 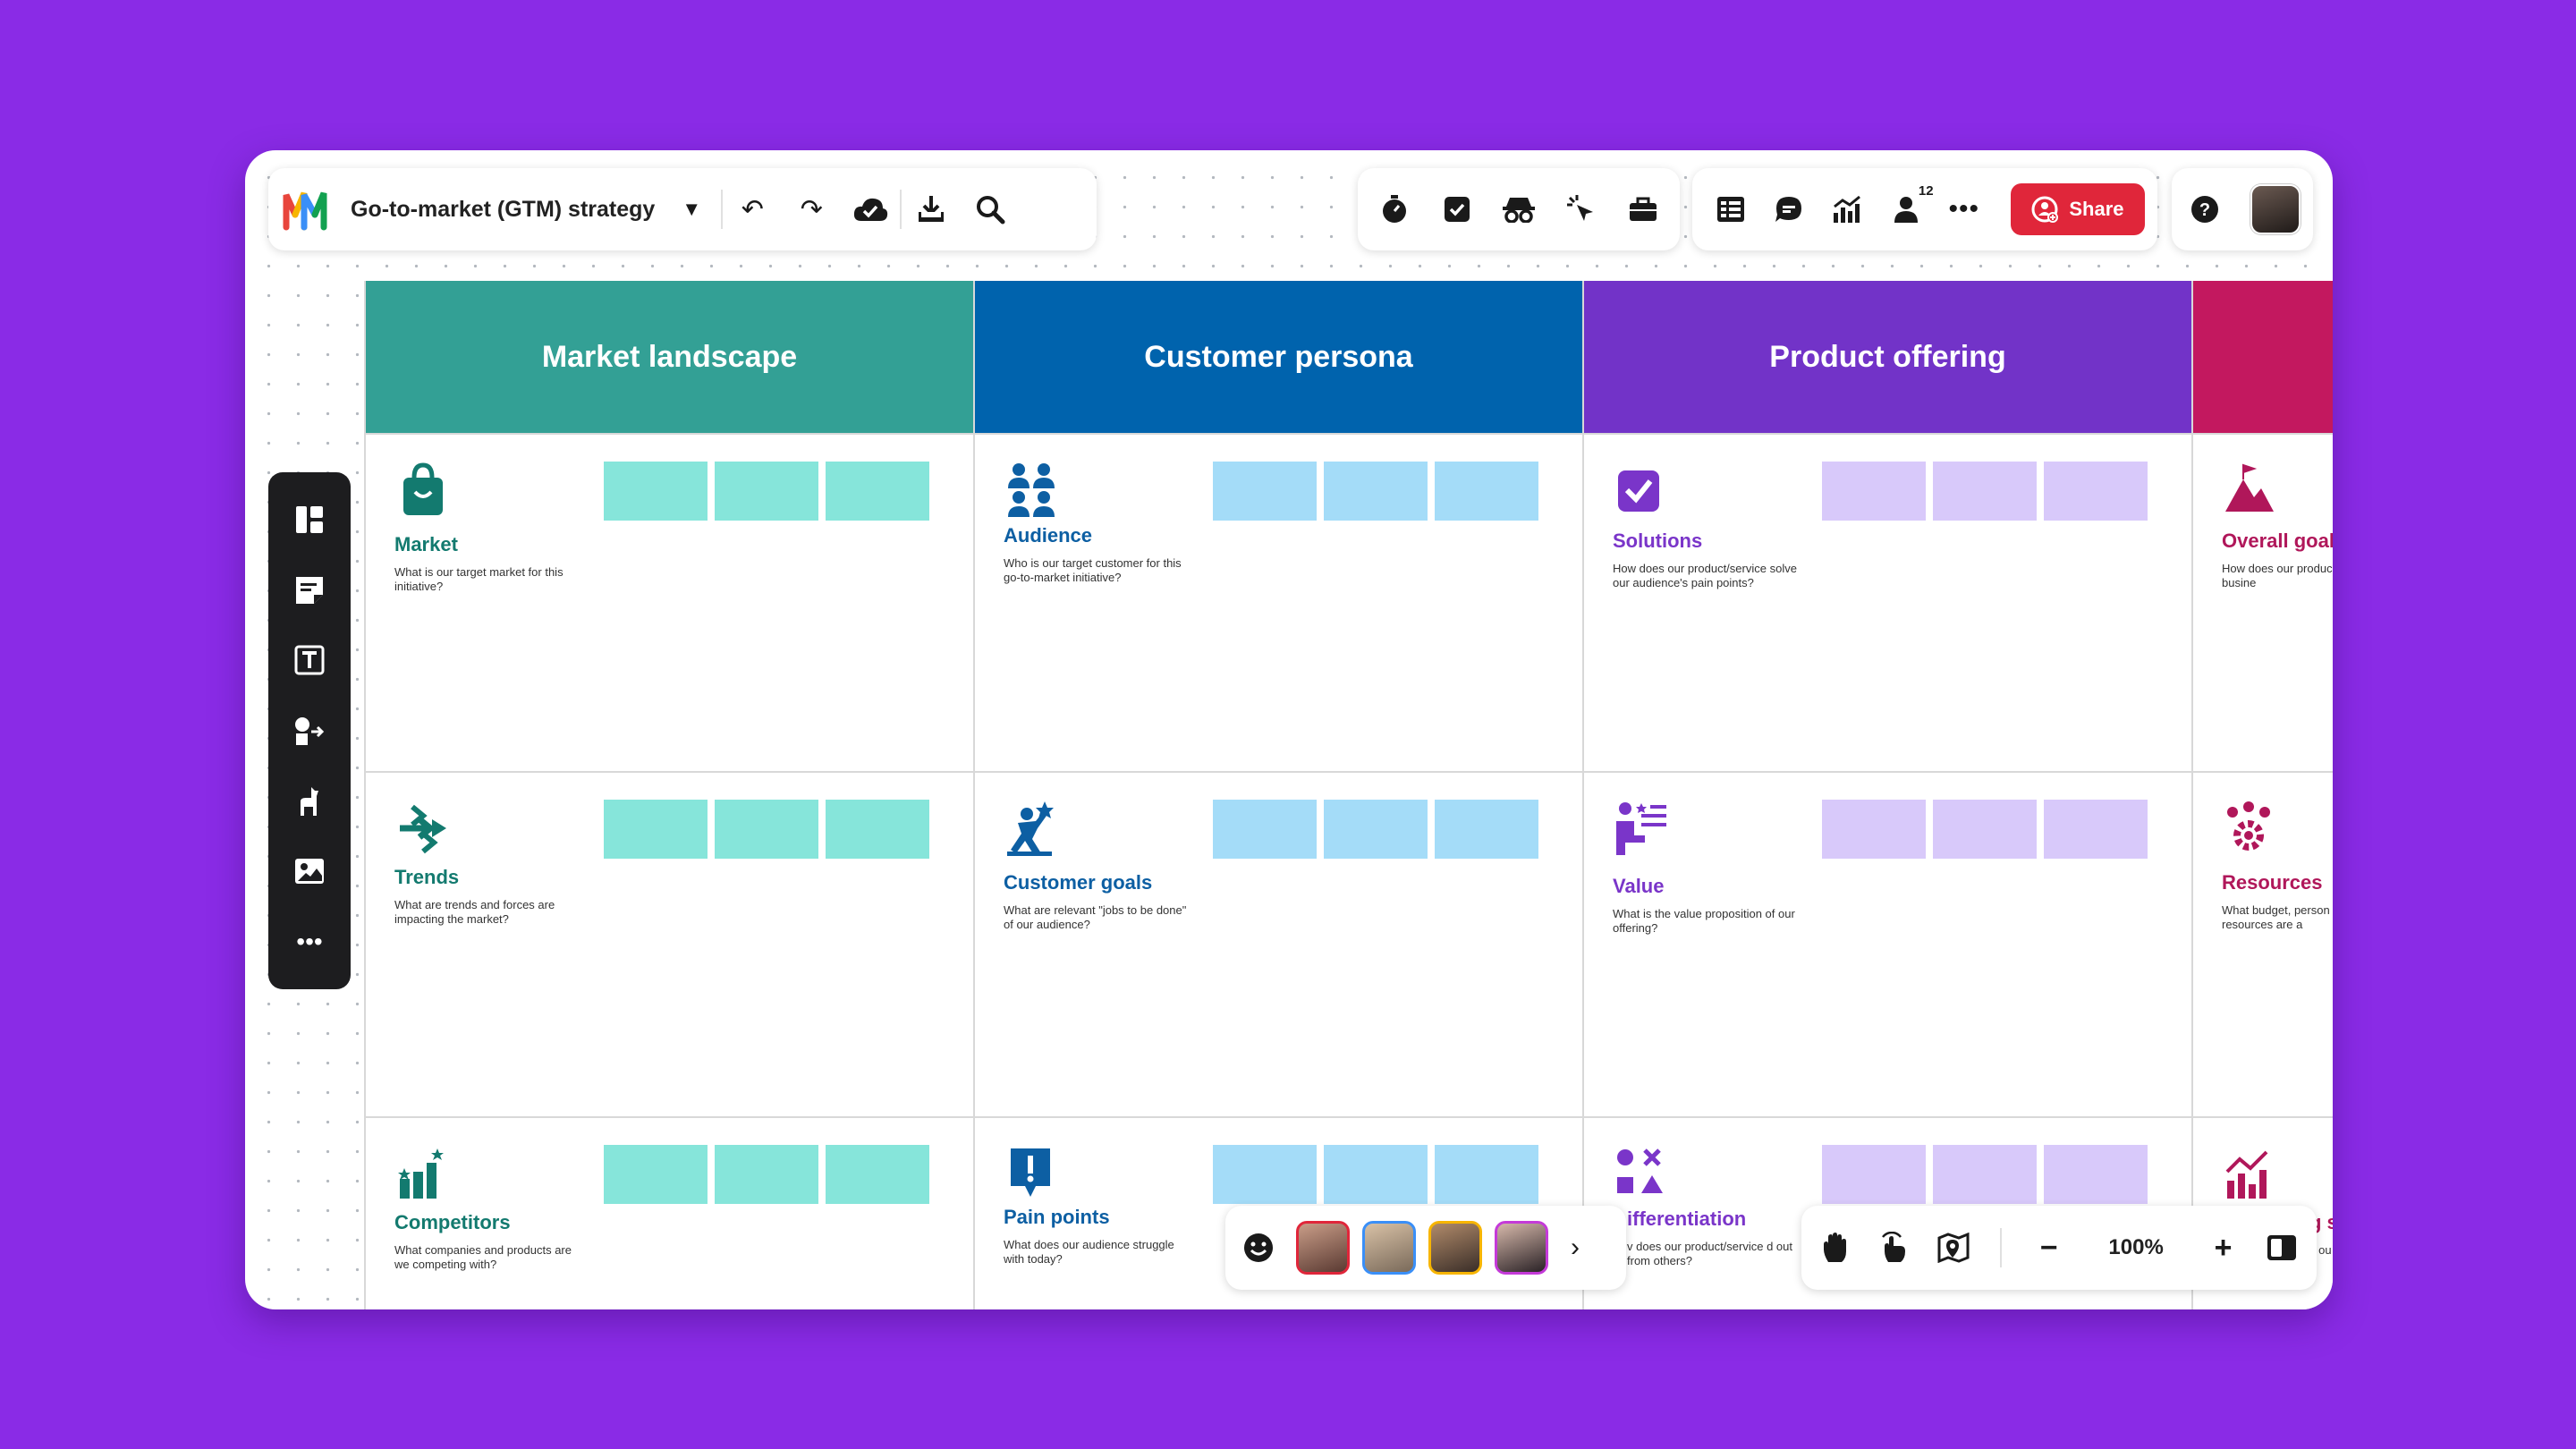 I want to click on text-tool-icon, so click(x=309, y=660).